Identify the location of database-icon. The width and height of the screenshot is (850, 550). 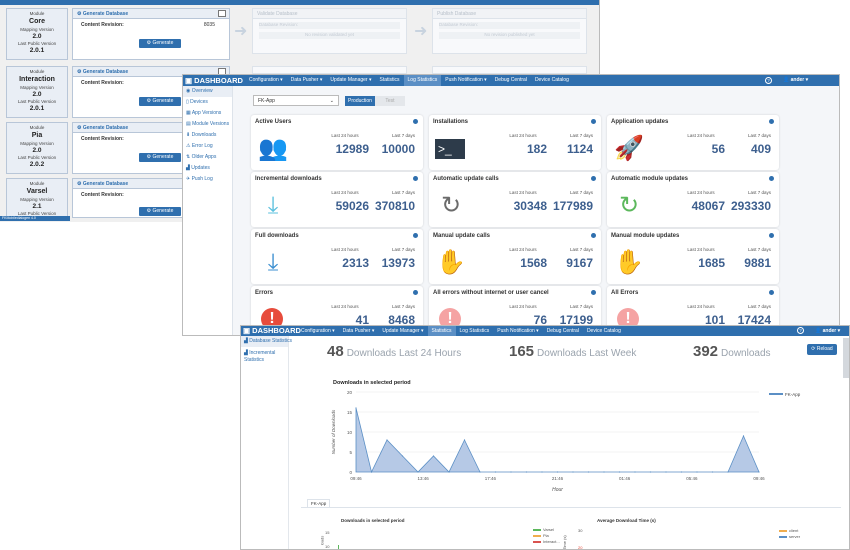
(222, 13).